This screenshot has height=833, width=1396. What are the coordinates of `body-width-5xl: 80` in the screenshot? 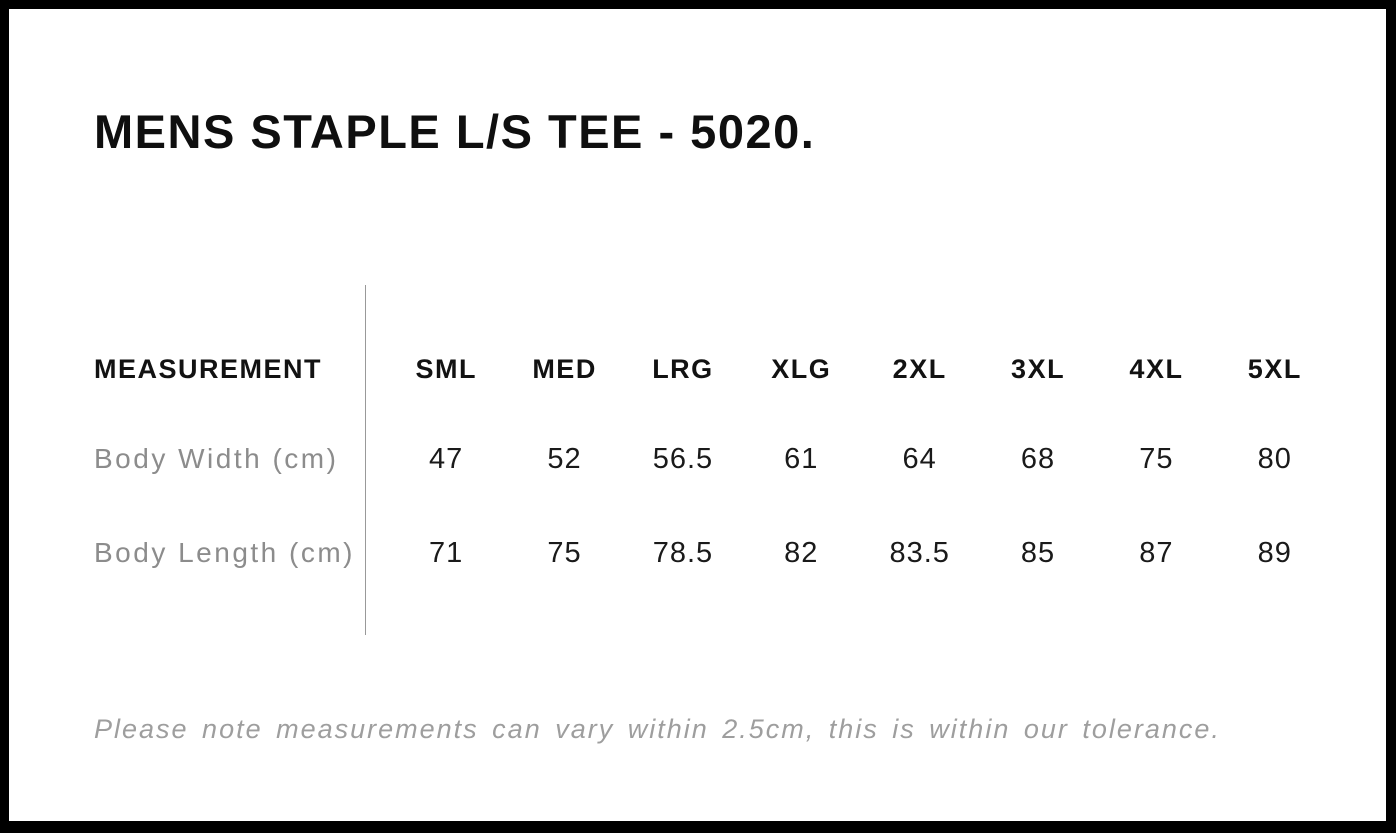 It's located at (1274, 458).